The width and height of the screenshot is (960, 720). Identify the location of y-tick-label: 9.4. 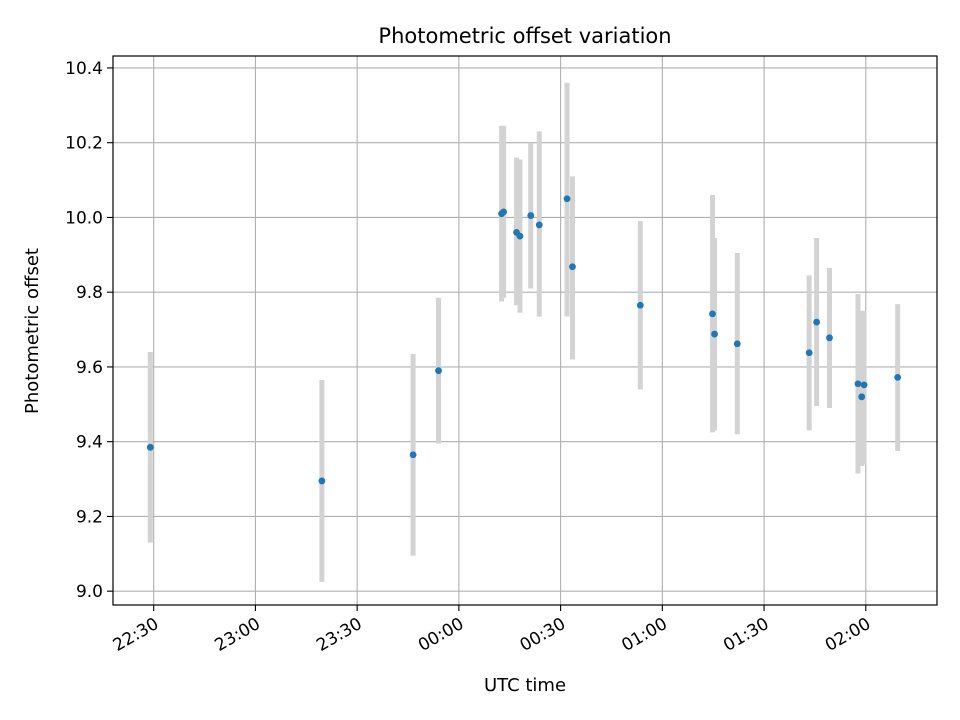
(89, 443).